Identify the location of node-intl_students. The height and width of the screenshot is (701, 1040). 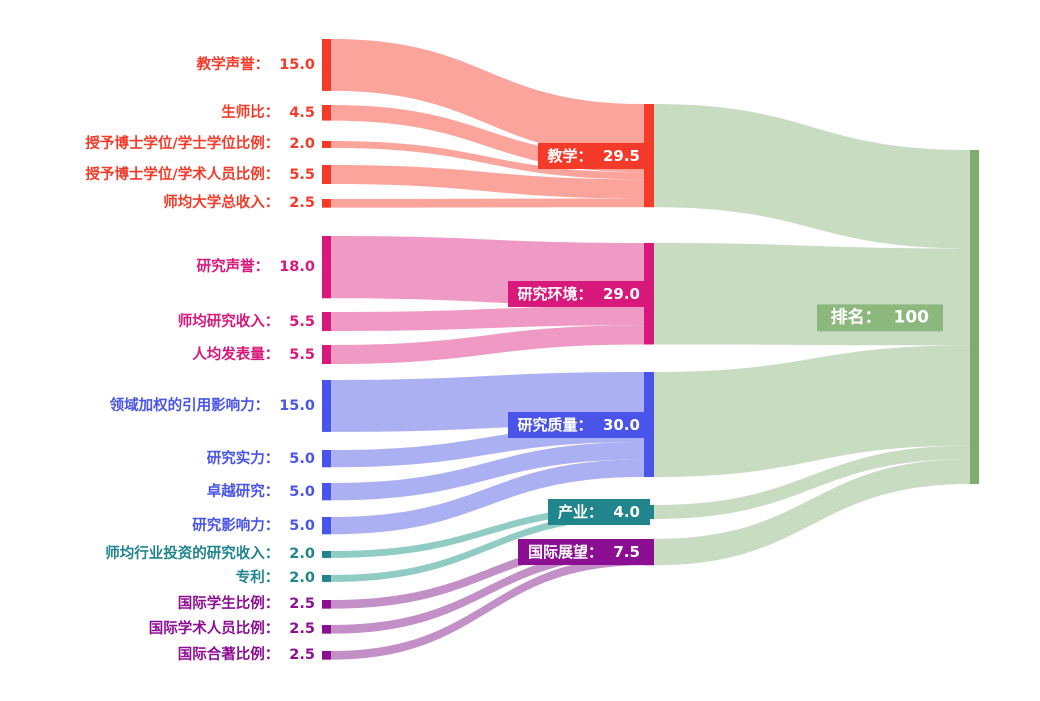
(326, 604).